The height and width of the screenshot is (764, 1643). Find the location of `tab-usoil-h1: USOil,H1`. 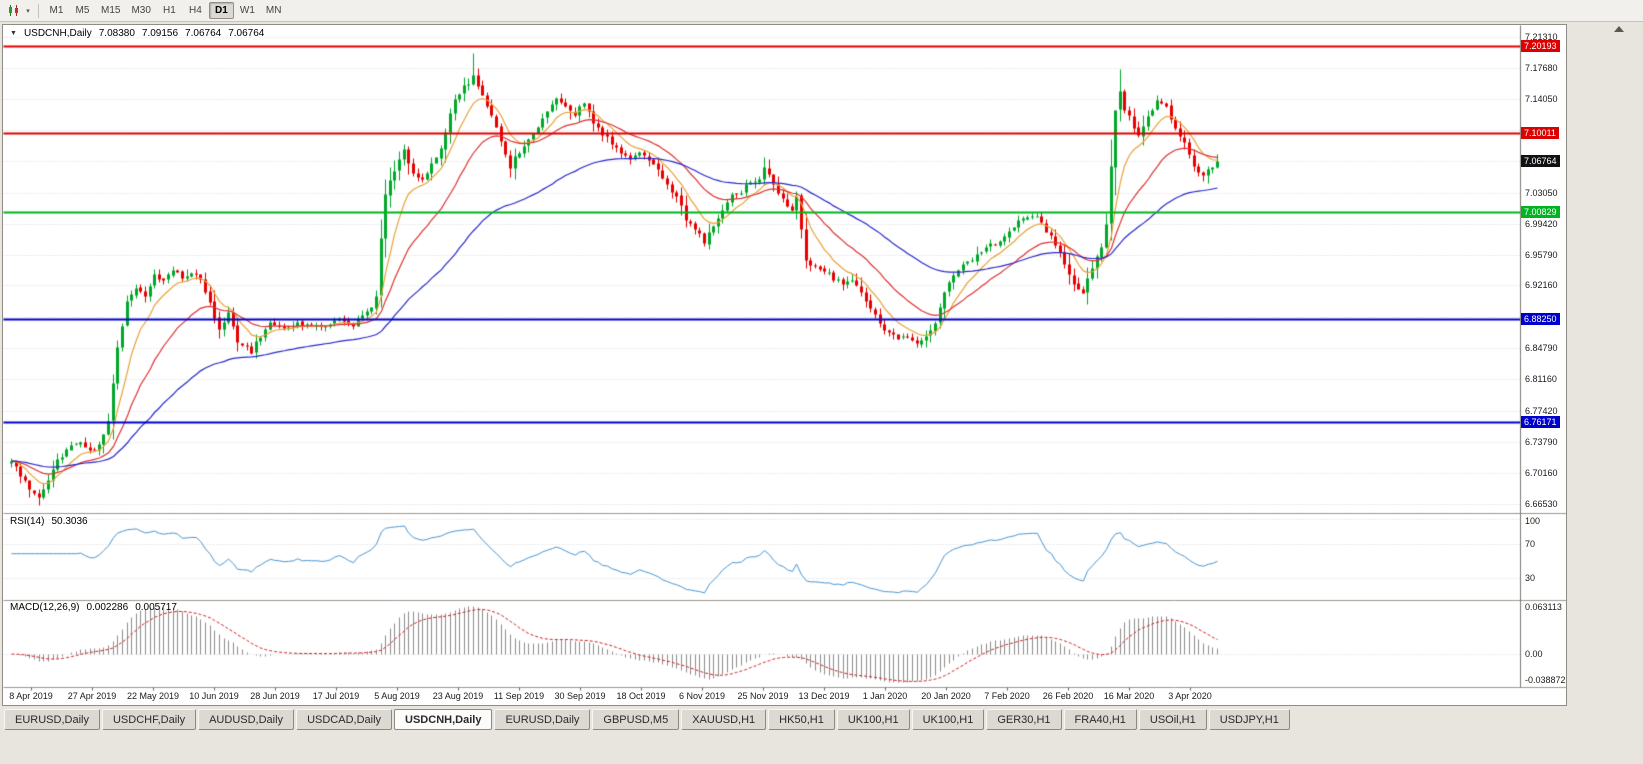

tab-usoil-h1: USOil,H1 is located at coordinates (1172, 719).